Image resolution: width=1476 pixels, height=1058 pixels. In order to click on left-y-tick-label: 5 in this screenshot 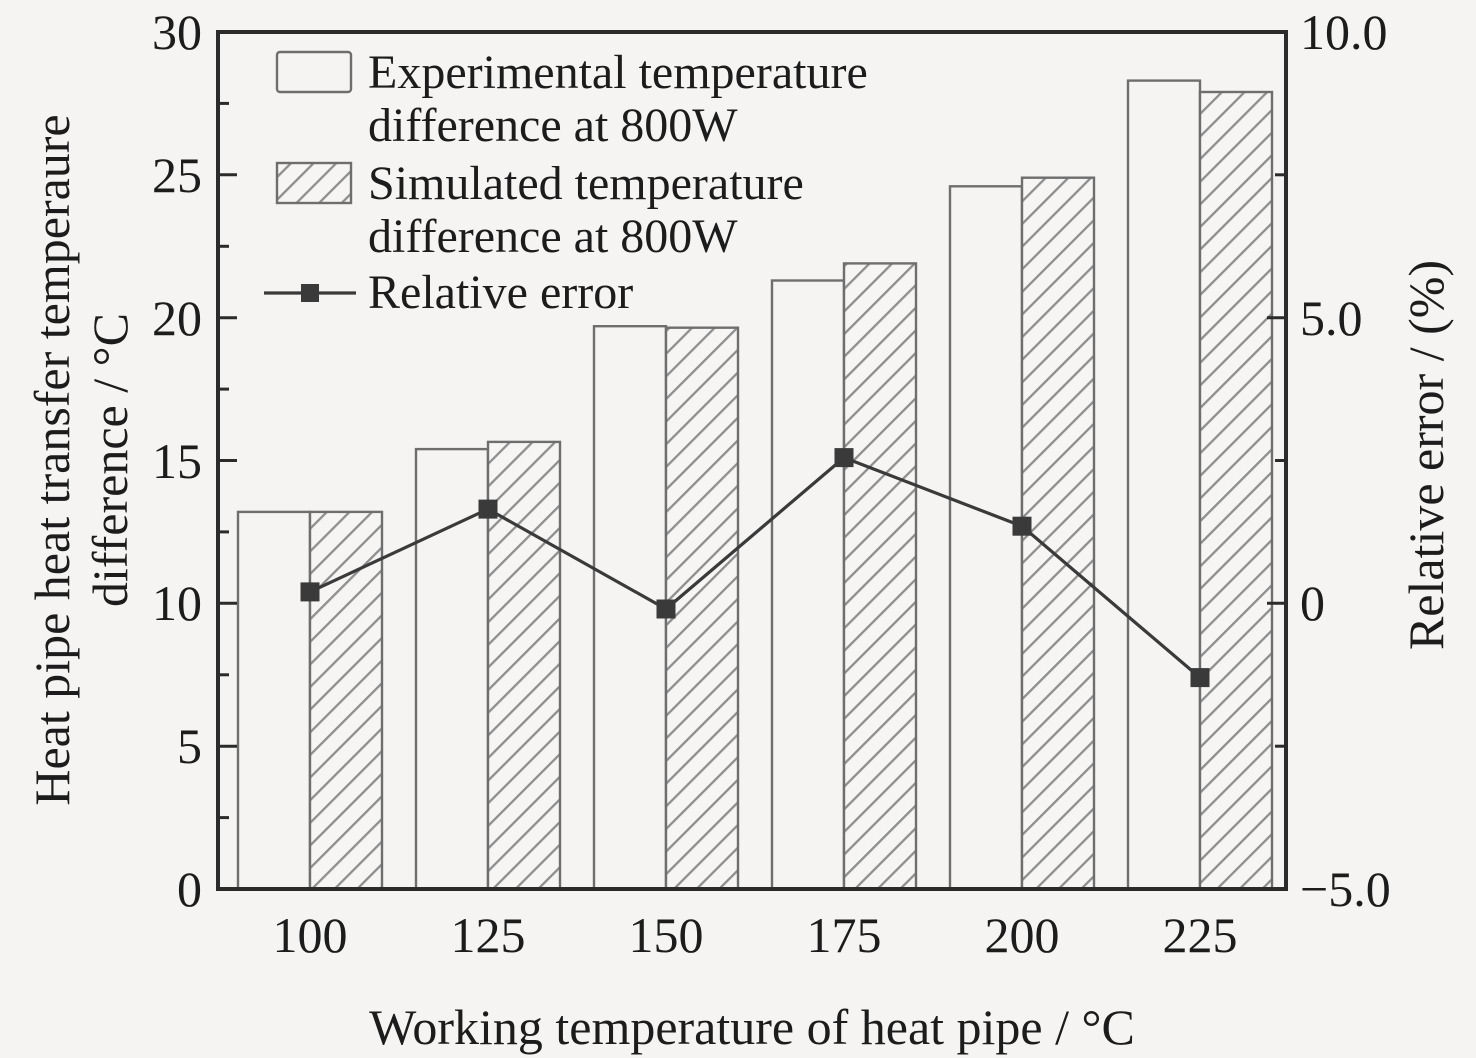, I will do `click(189, 746)`.